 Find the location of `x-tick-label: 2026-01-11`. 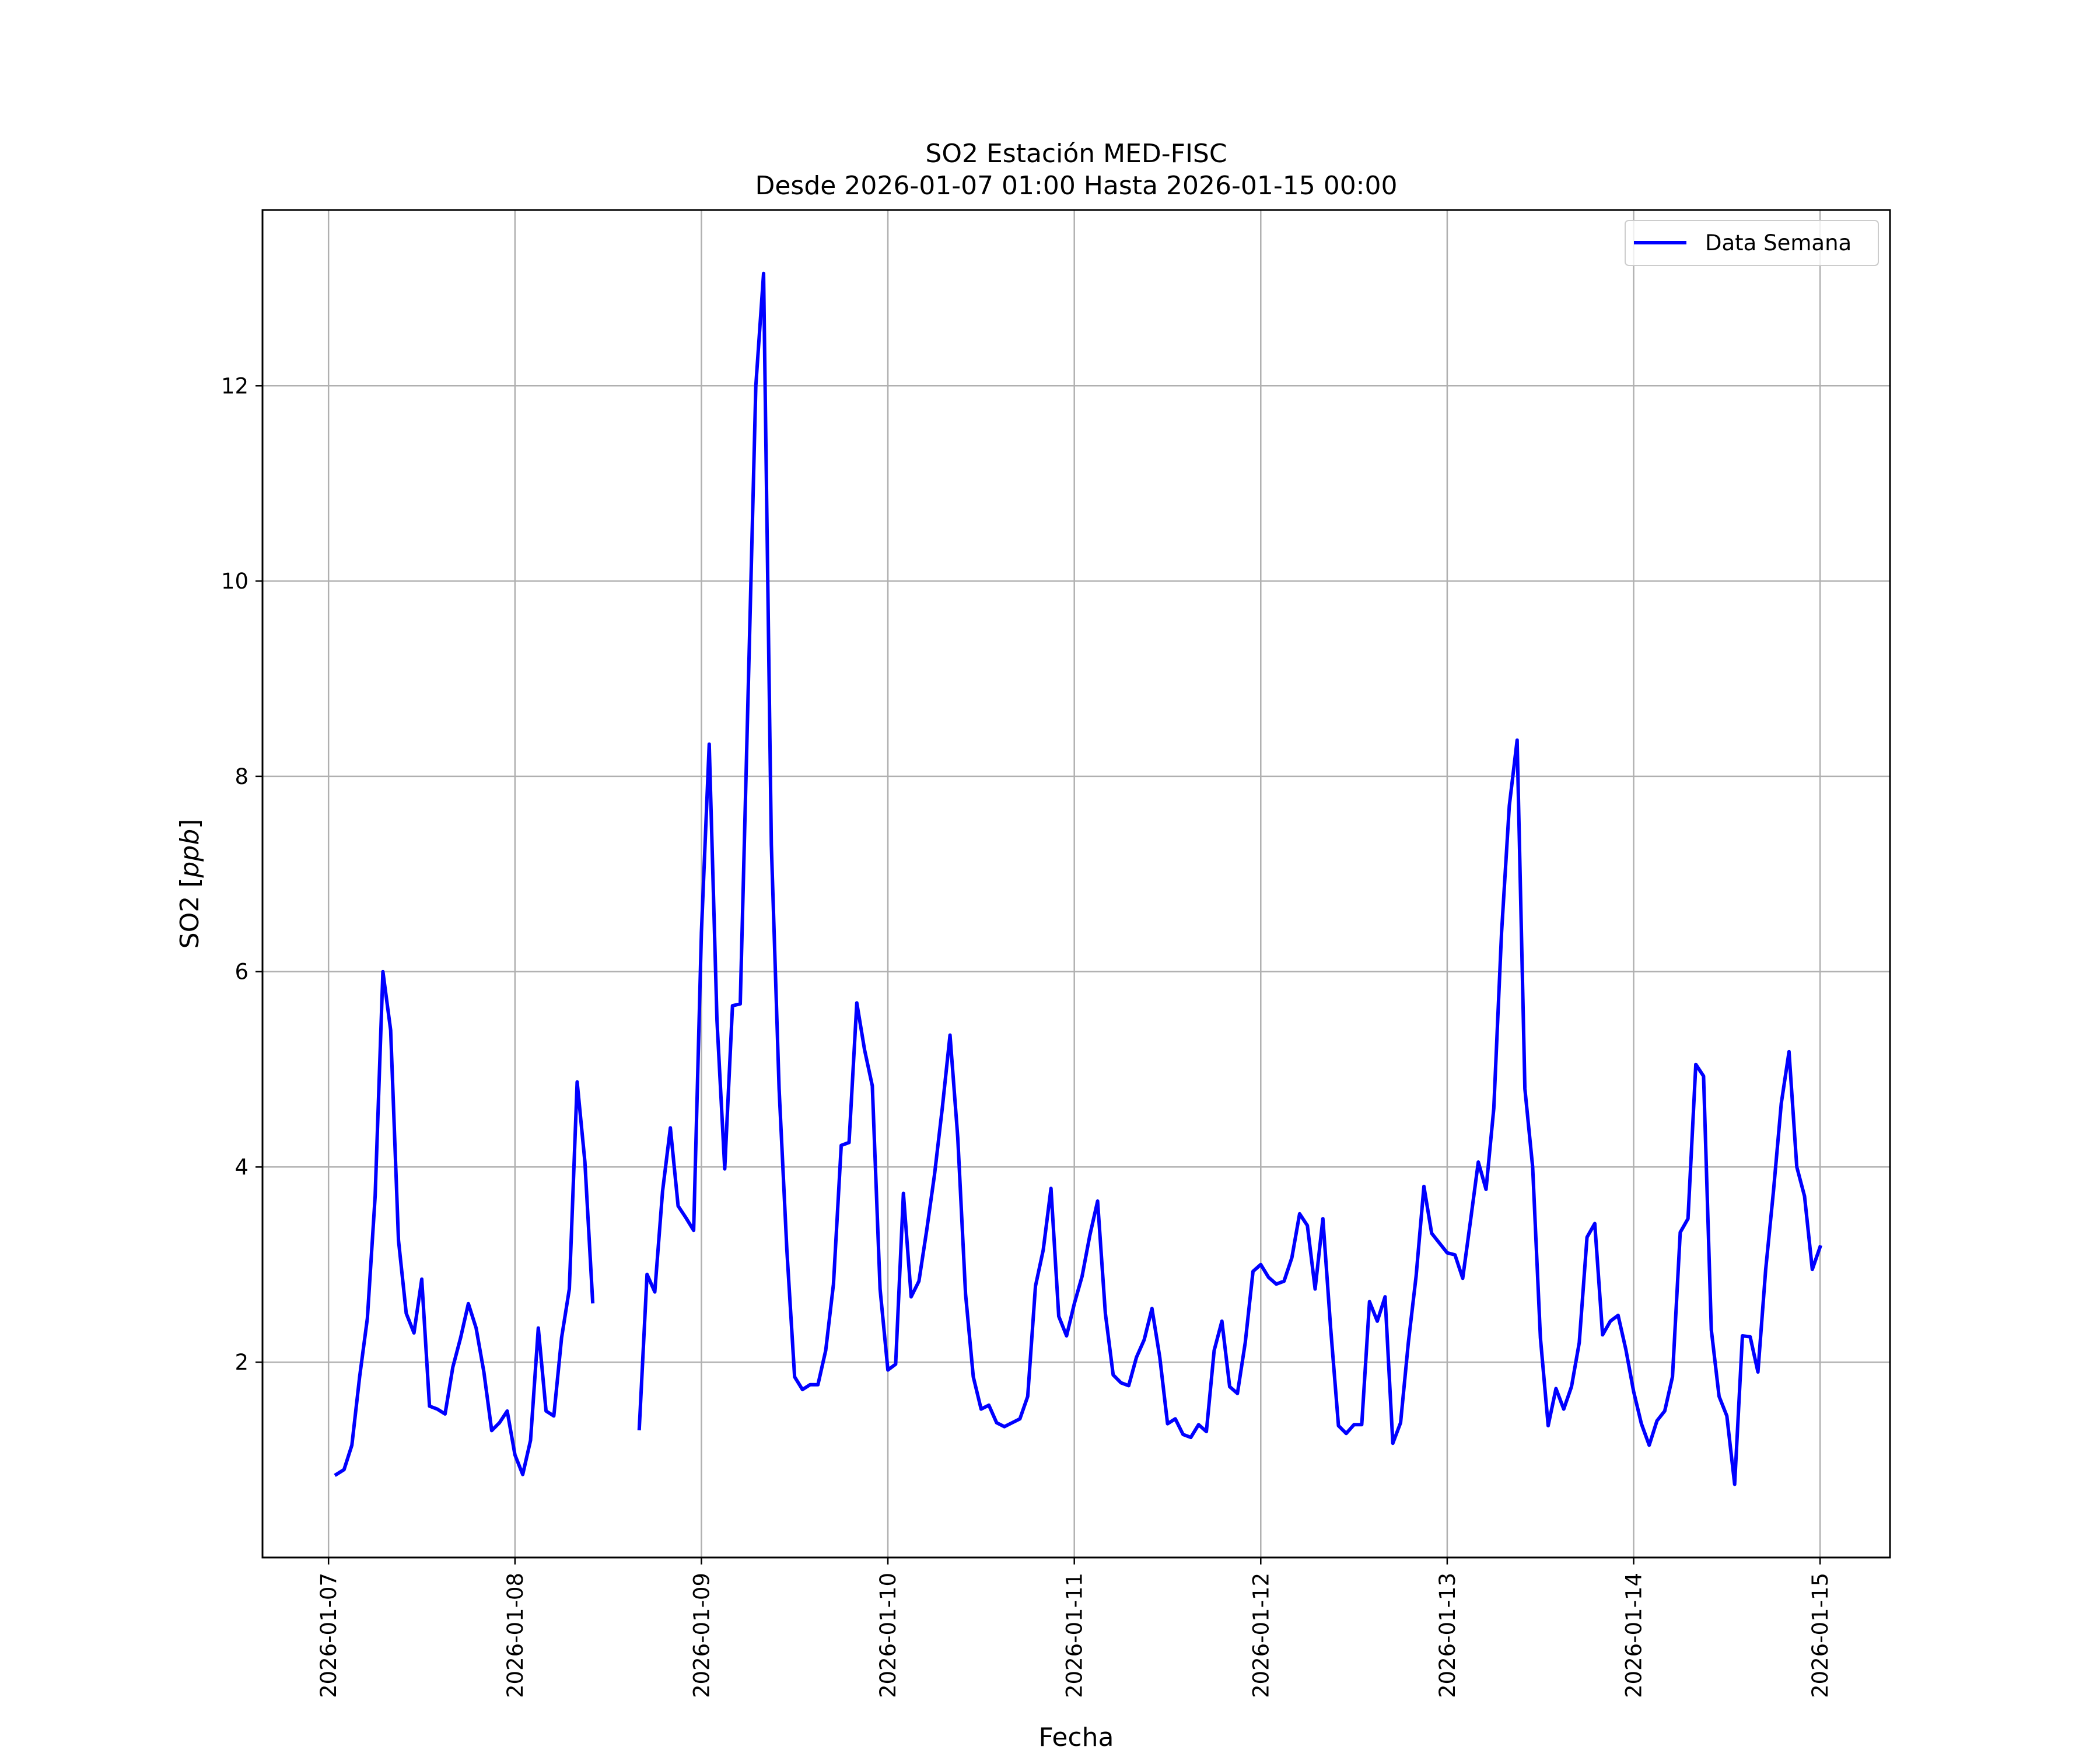

x-tick-label: 2026-01-11 is located at coordinates (1074, 1636).